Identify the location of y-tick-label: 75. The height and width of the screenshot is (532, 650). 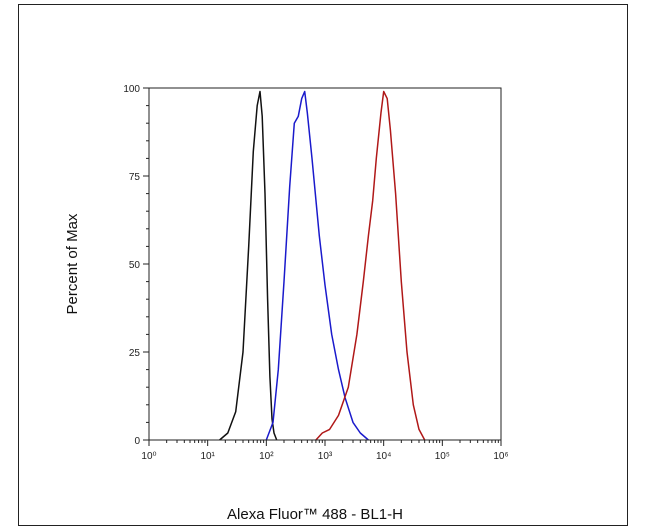
(135, 177).